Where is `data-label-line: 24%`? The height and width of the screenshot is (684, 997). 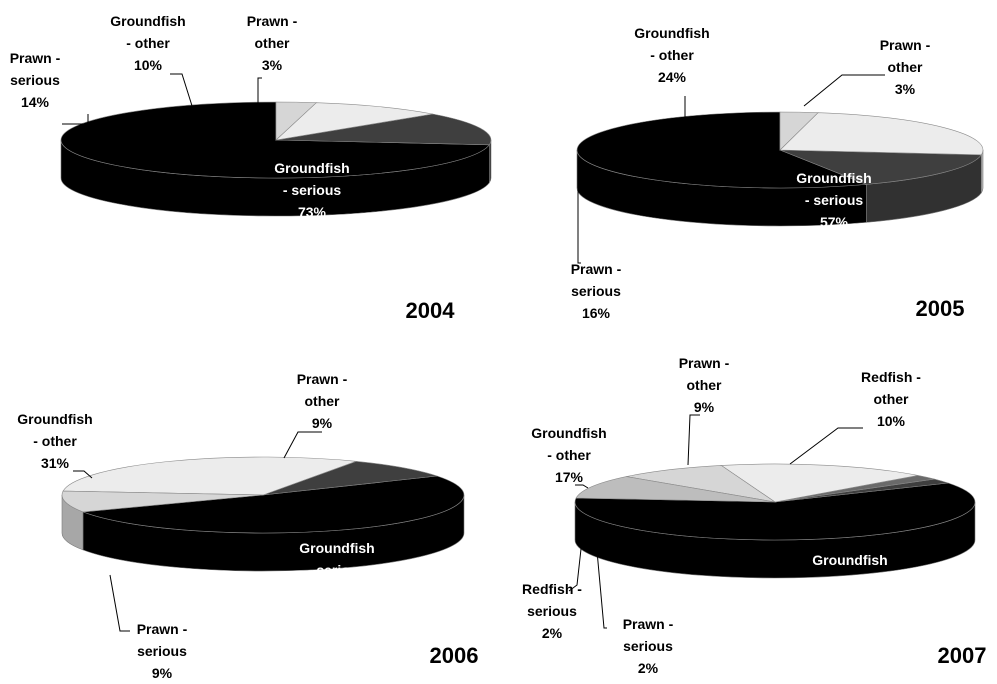
data-label-line: 24% is located at coordinates (672, 77).